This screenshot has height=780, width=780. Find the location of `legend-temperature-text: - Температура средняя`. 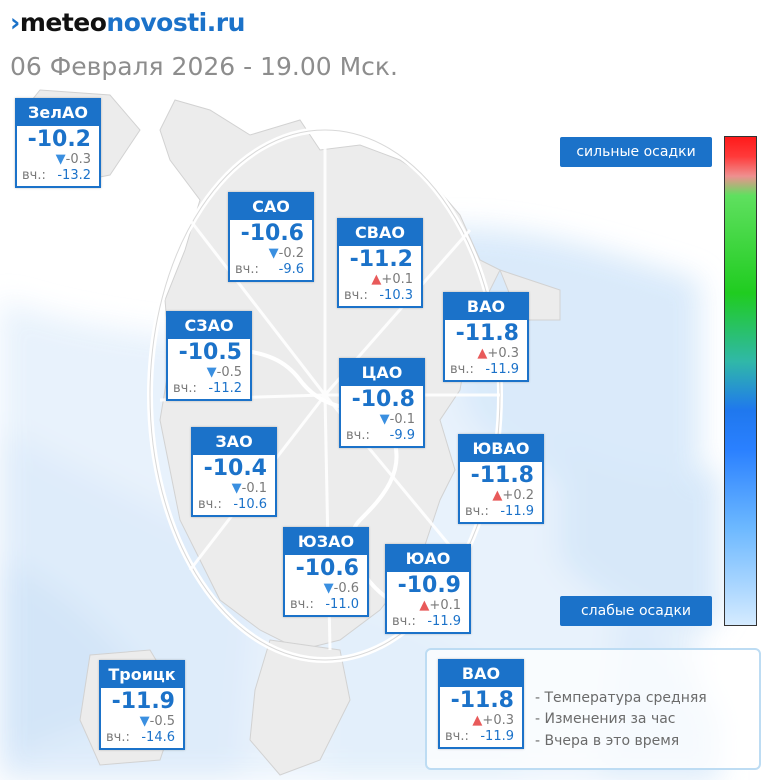

legend-temperature-text: - Температура средняя is located at coordinates (621, 698).